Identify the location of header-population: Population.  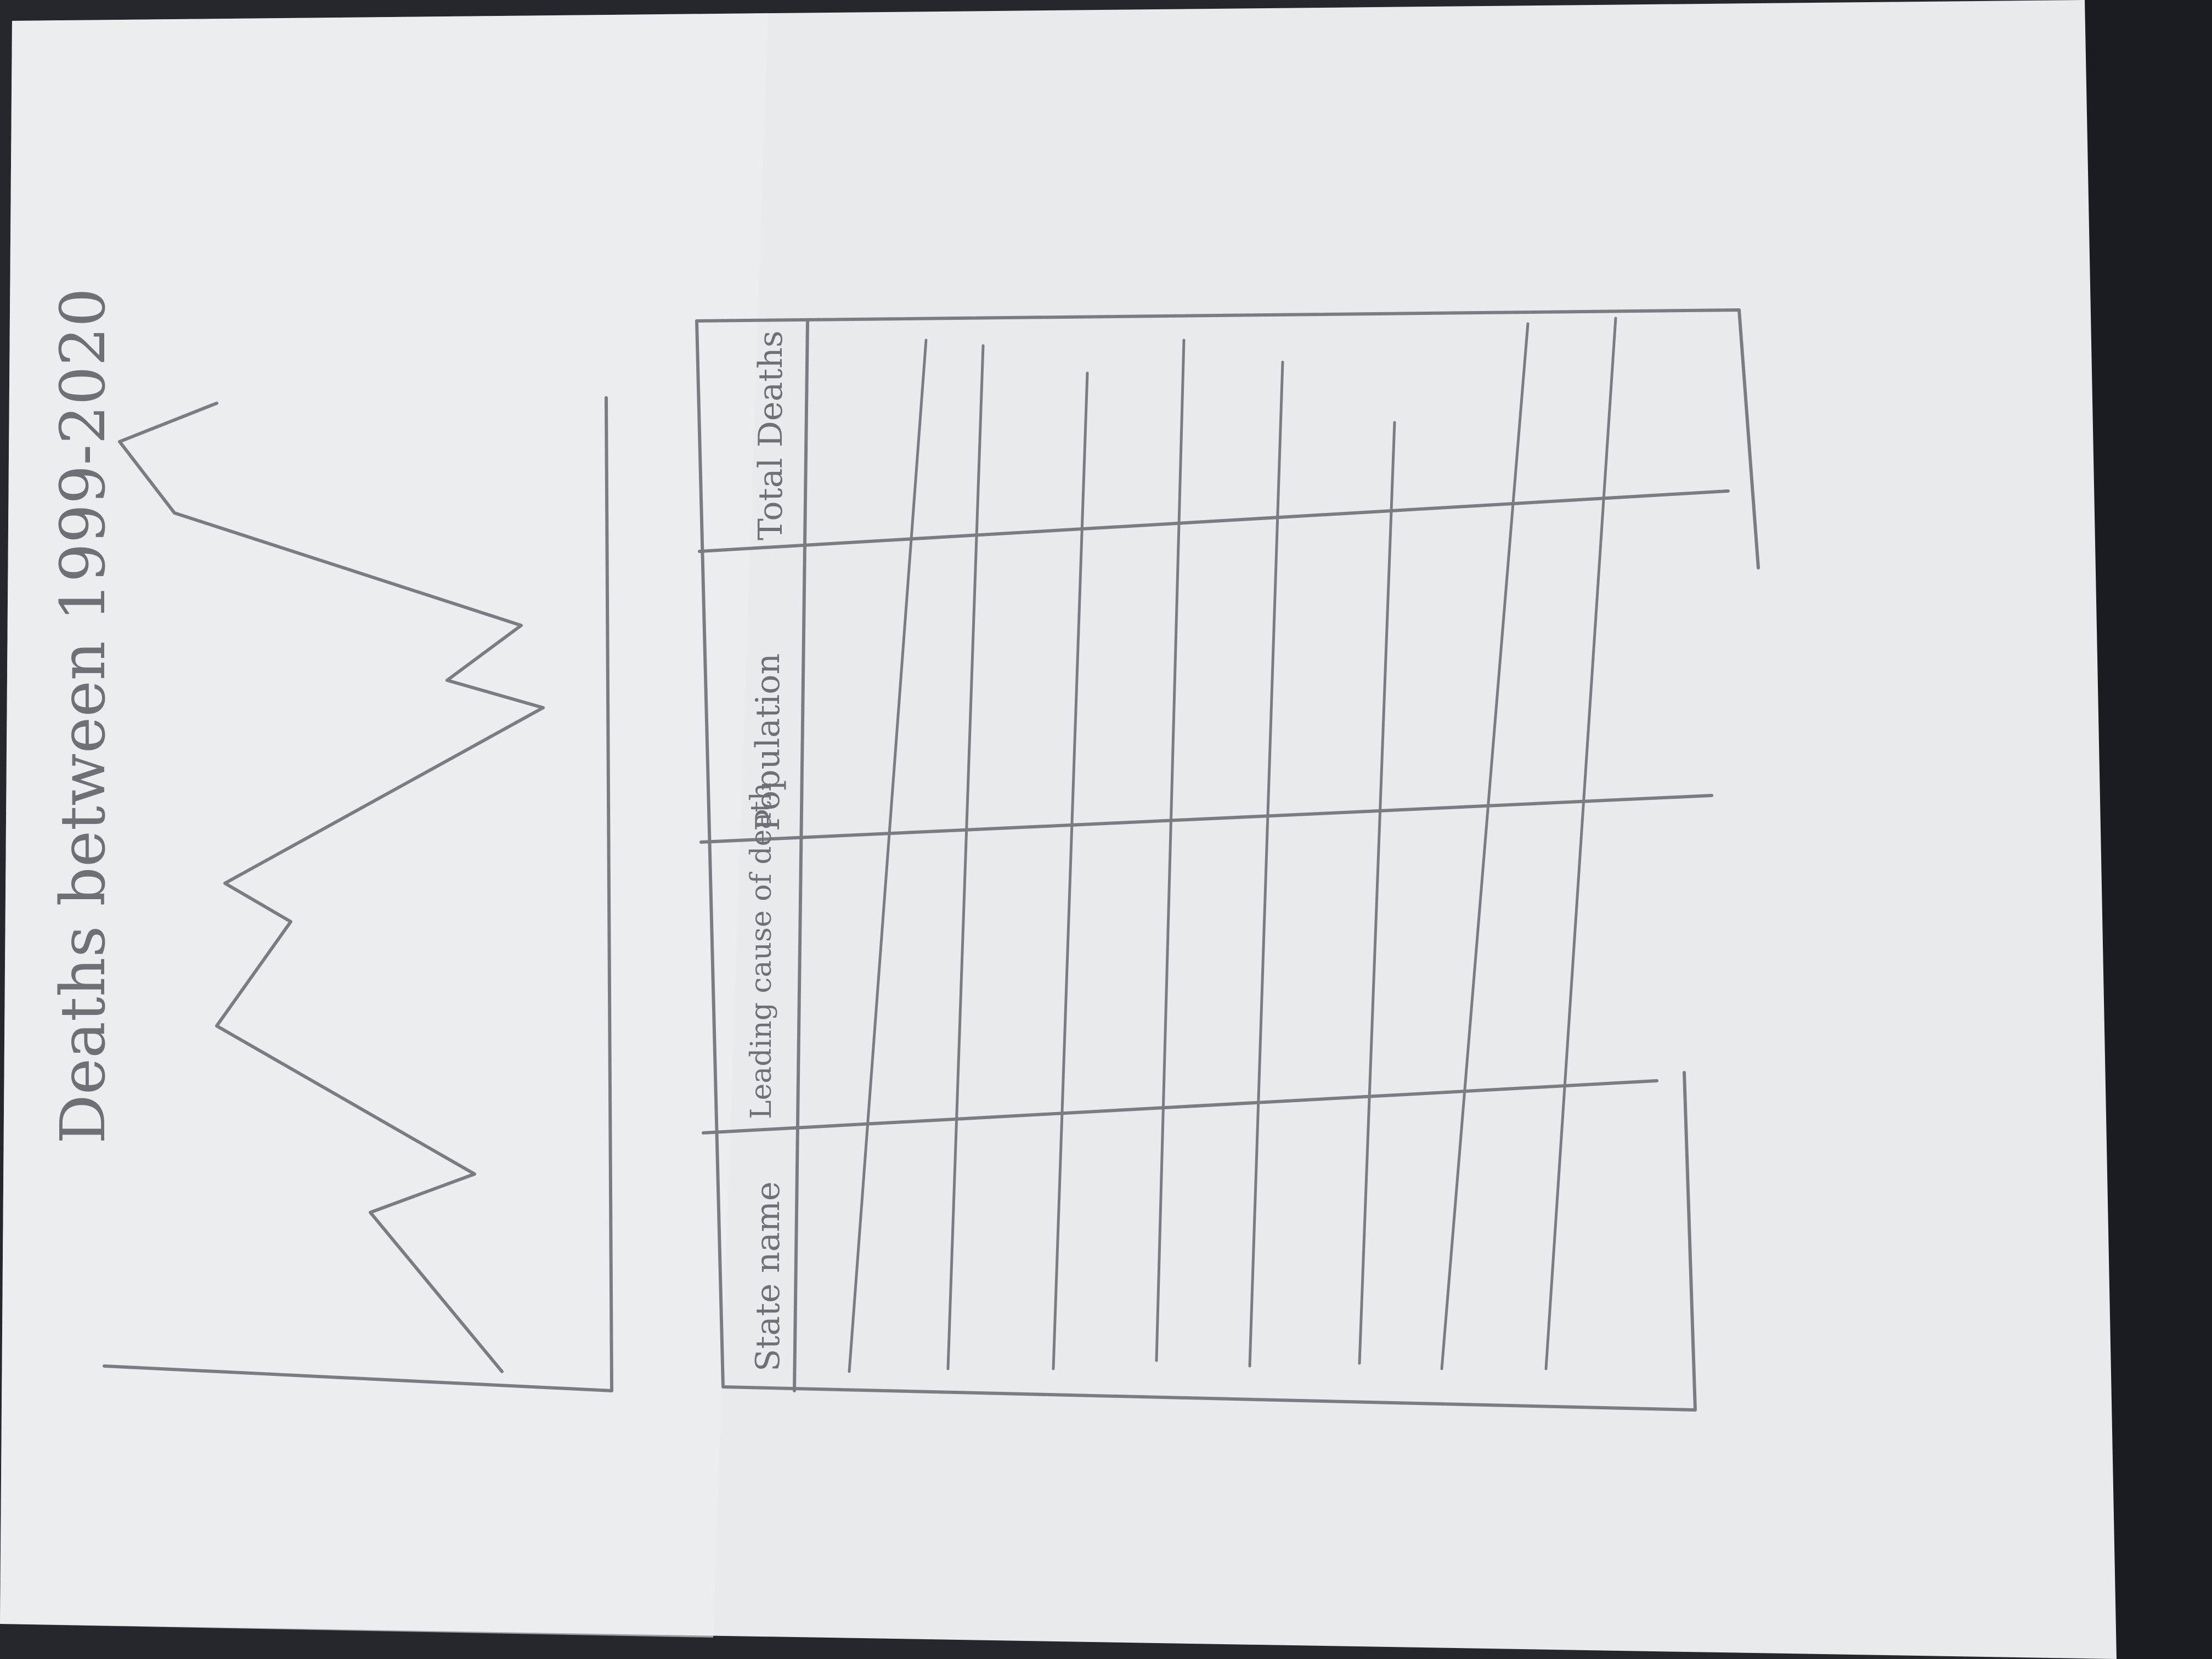
(768, 742).